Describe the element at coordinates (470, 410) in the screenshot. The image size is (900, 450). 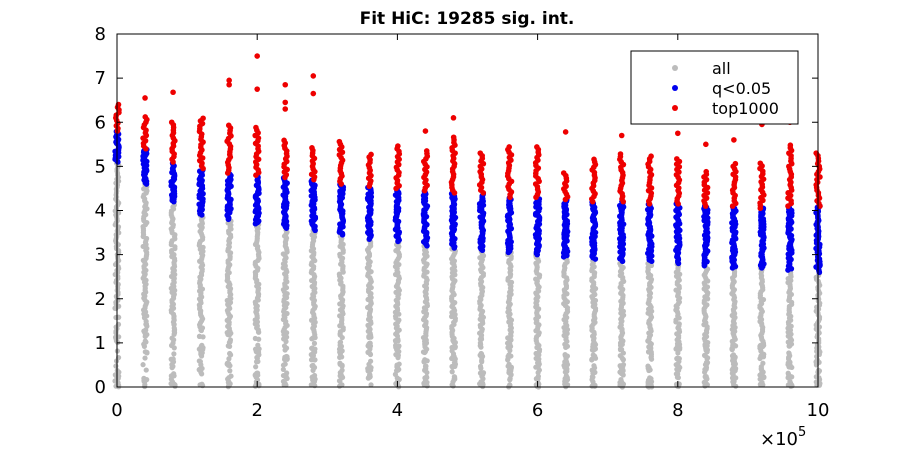
I see `x-tick-labels: 0 2 4 6 8 10` at that location.